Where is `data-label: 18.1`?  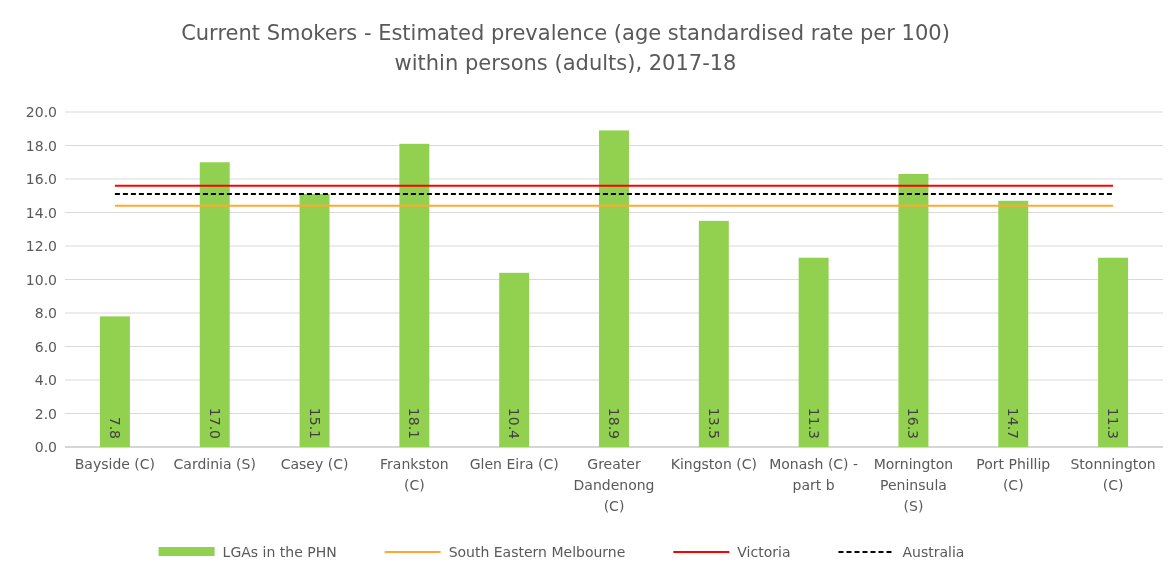 data-label: 18.1 is located at coordinates (414, 423).